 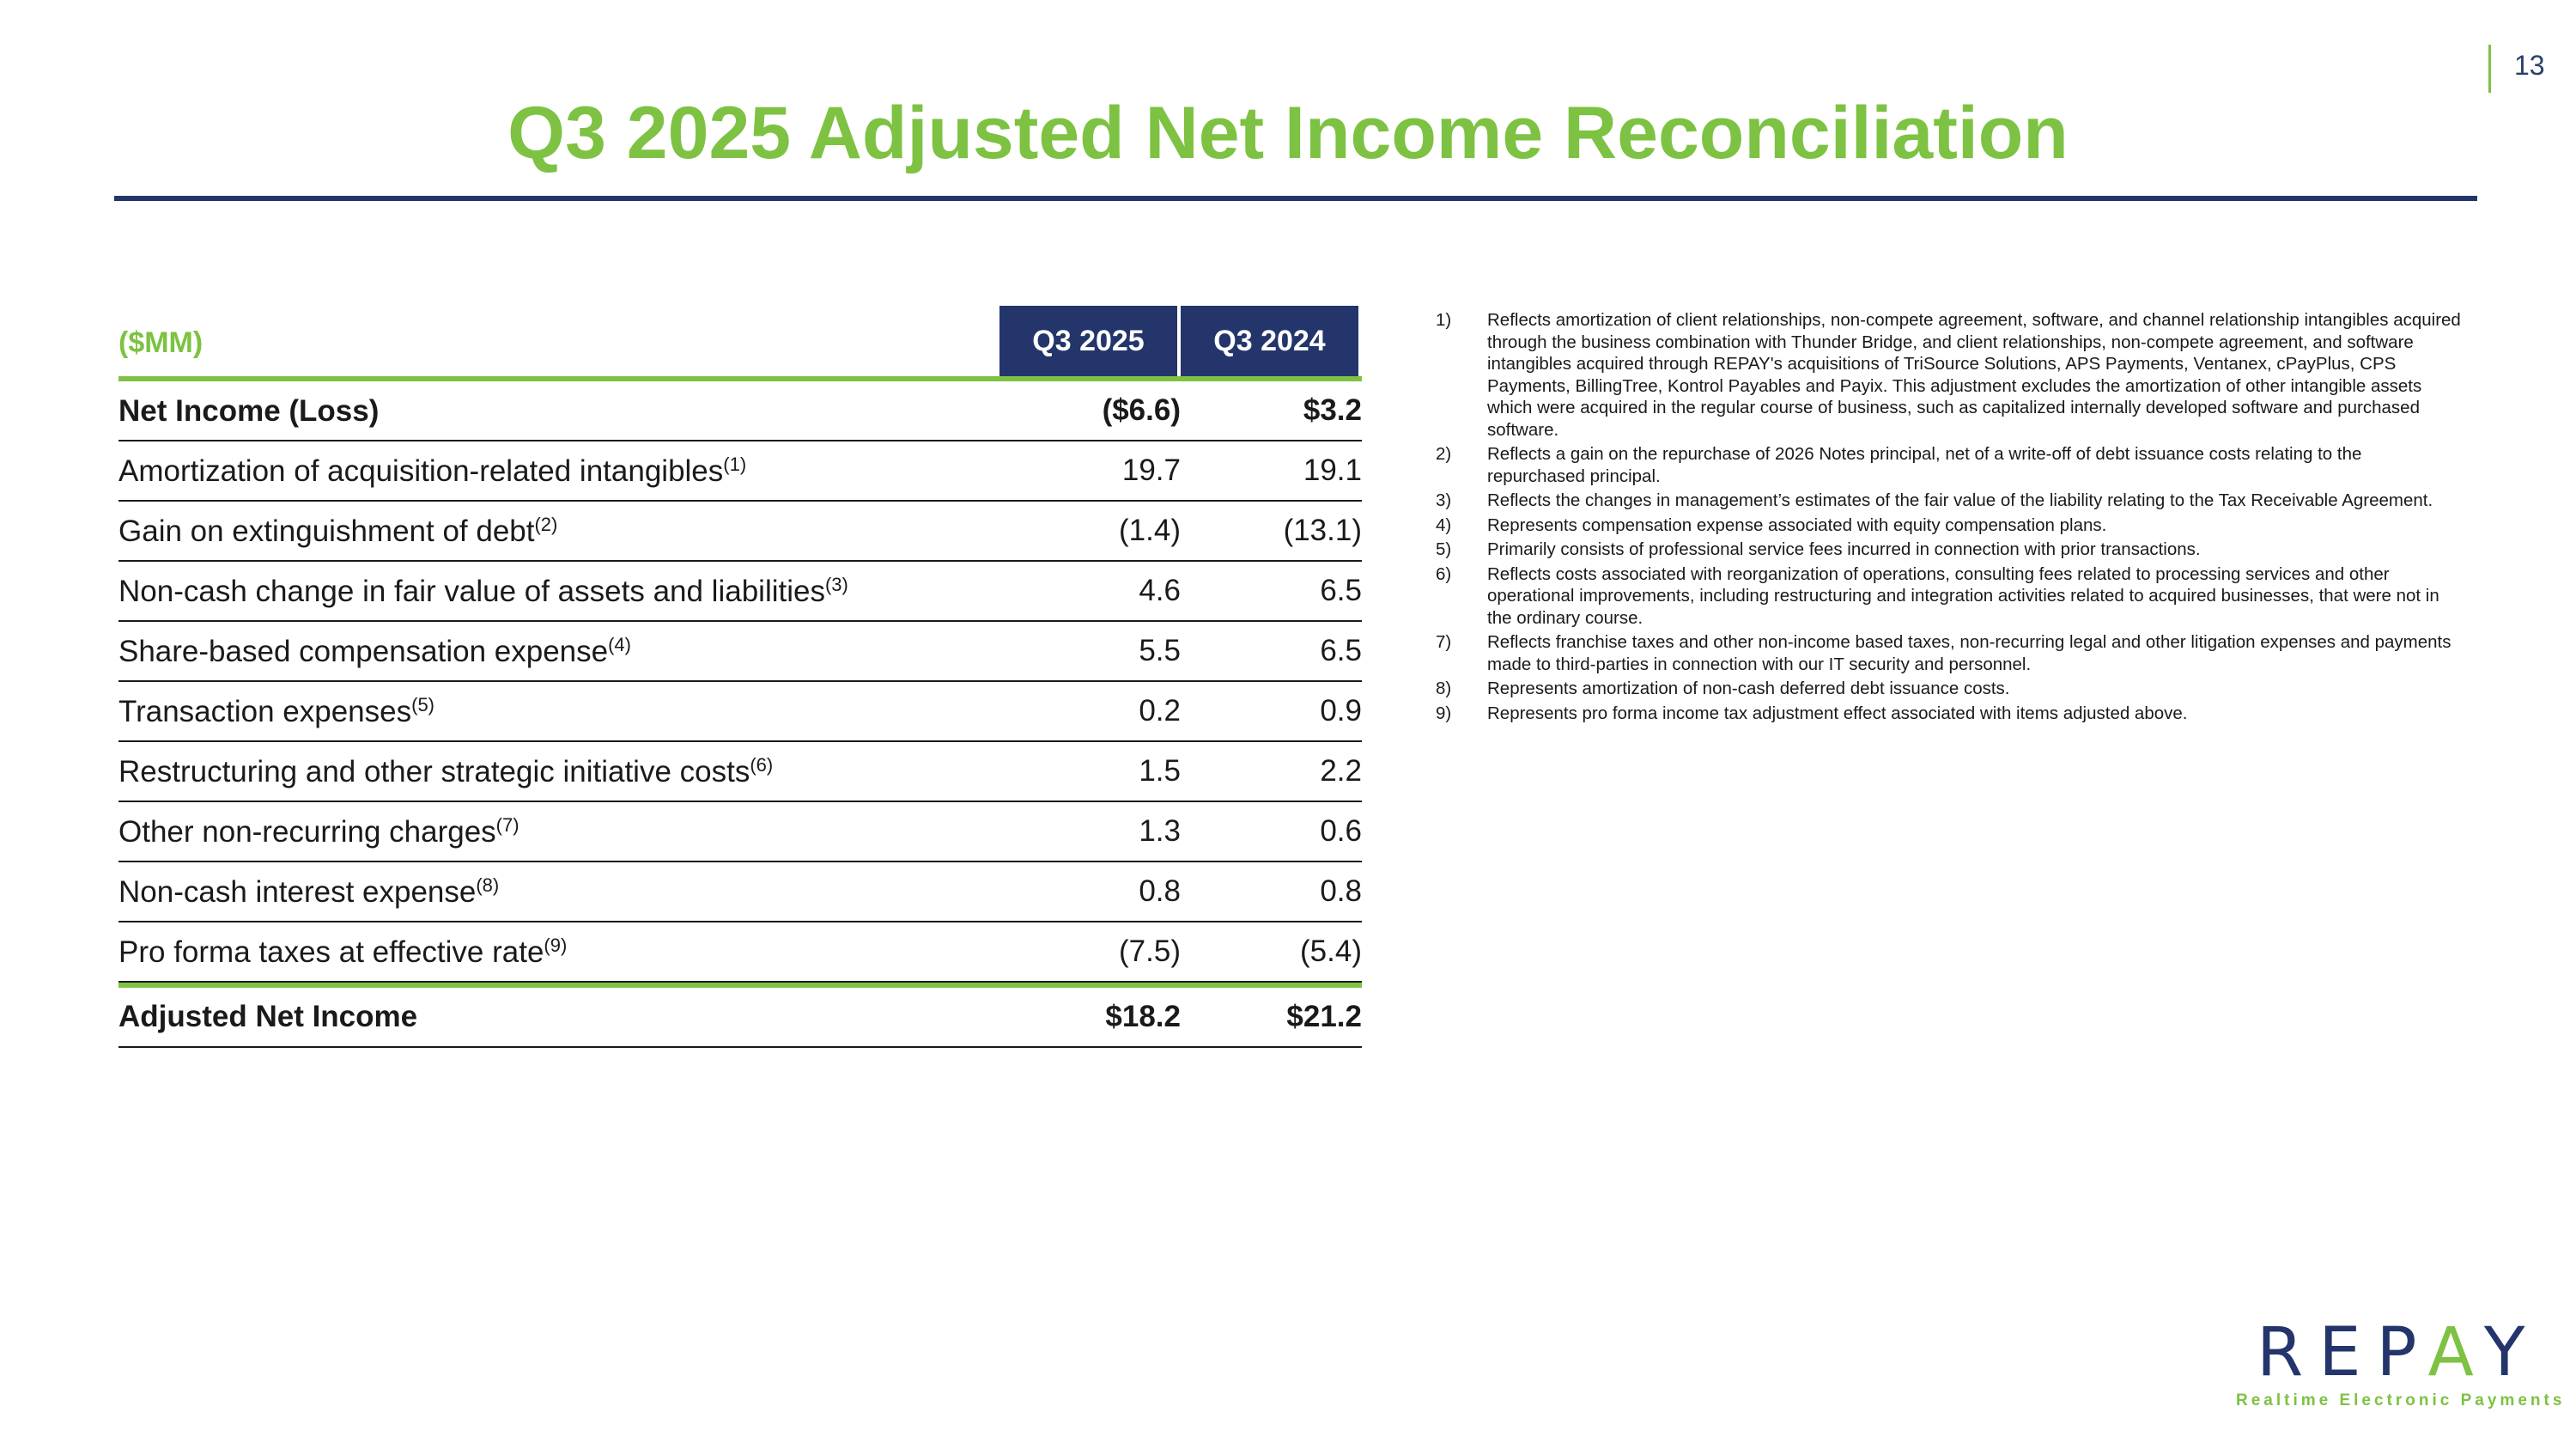 I want to click on row-value-q3-2024: 0.6, so click(x=1341, y=831).